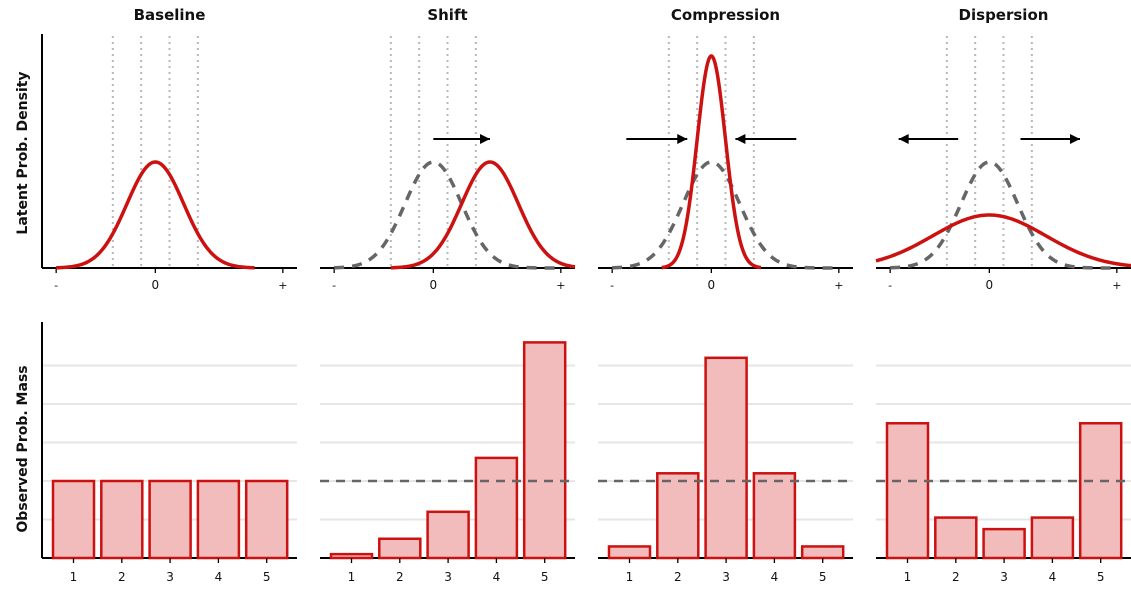 The image size is (1131, 590). I want to click on y-label-bottom: Observed Prob. Mass, so click(23, 448).